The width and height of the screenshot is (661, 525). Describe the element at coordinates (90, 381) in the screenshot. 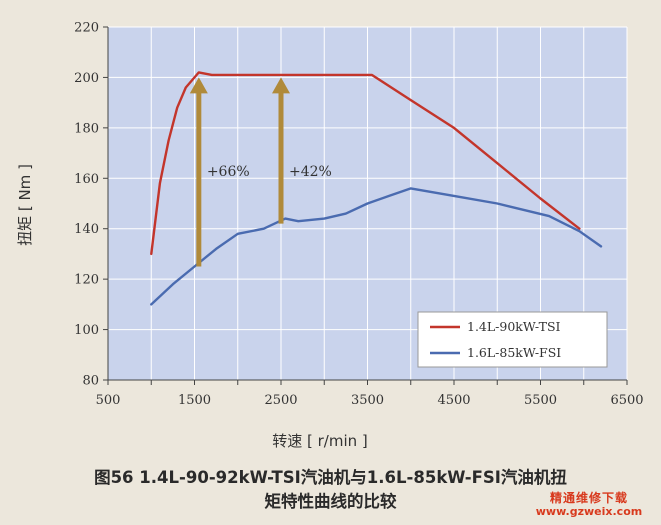

I see `y-tick-label: 80` at that location.